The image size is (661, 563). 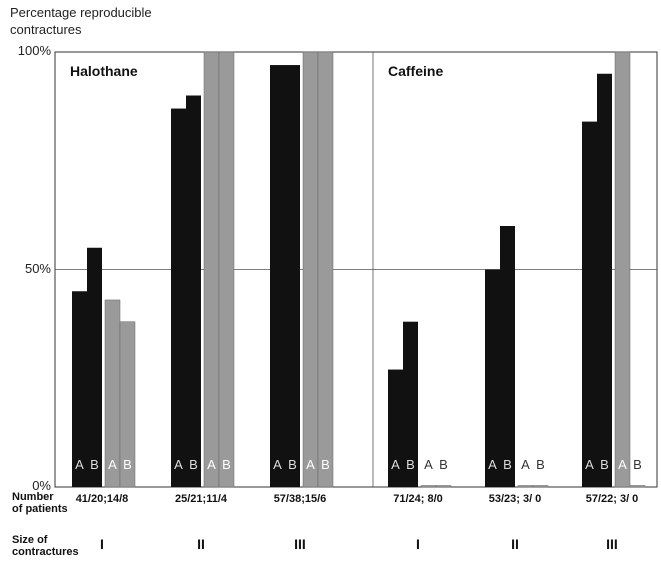 I want to click on size-row-label: Size of, so click(x=30, y=540).